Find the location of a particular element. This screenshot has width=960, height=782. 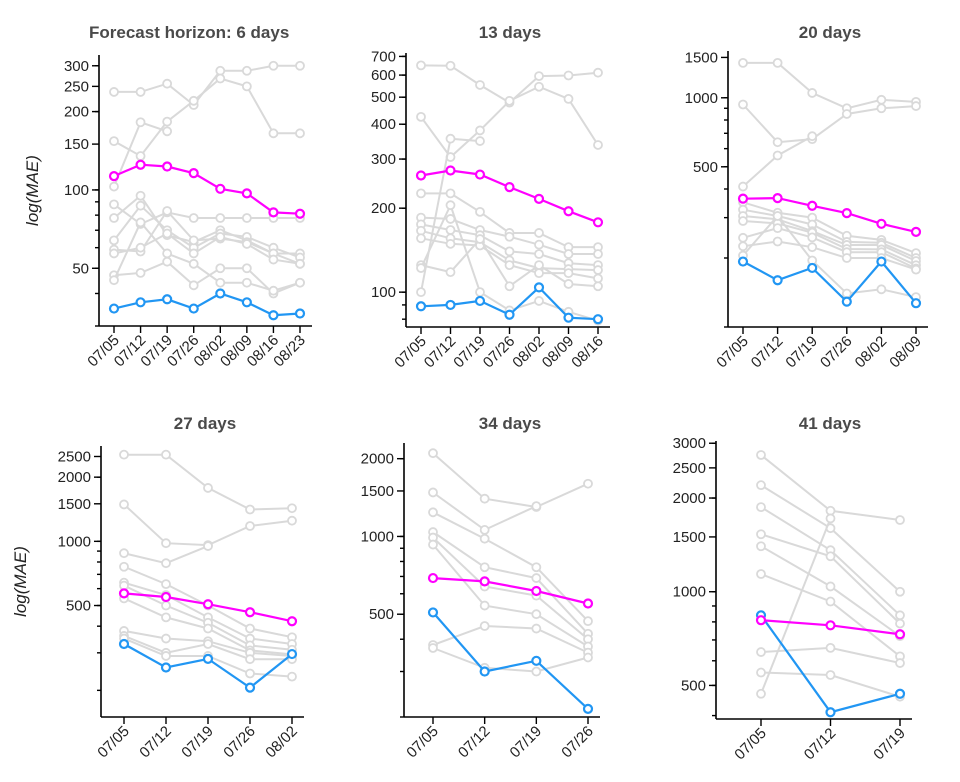

x-tick-label: 08/09 is located at coordinates (558, 352).